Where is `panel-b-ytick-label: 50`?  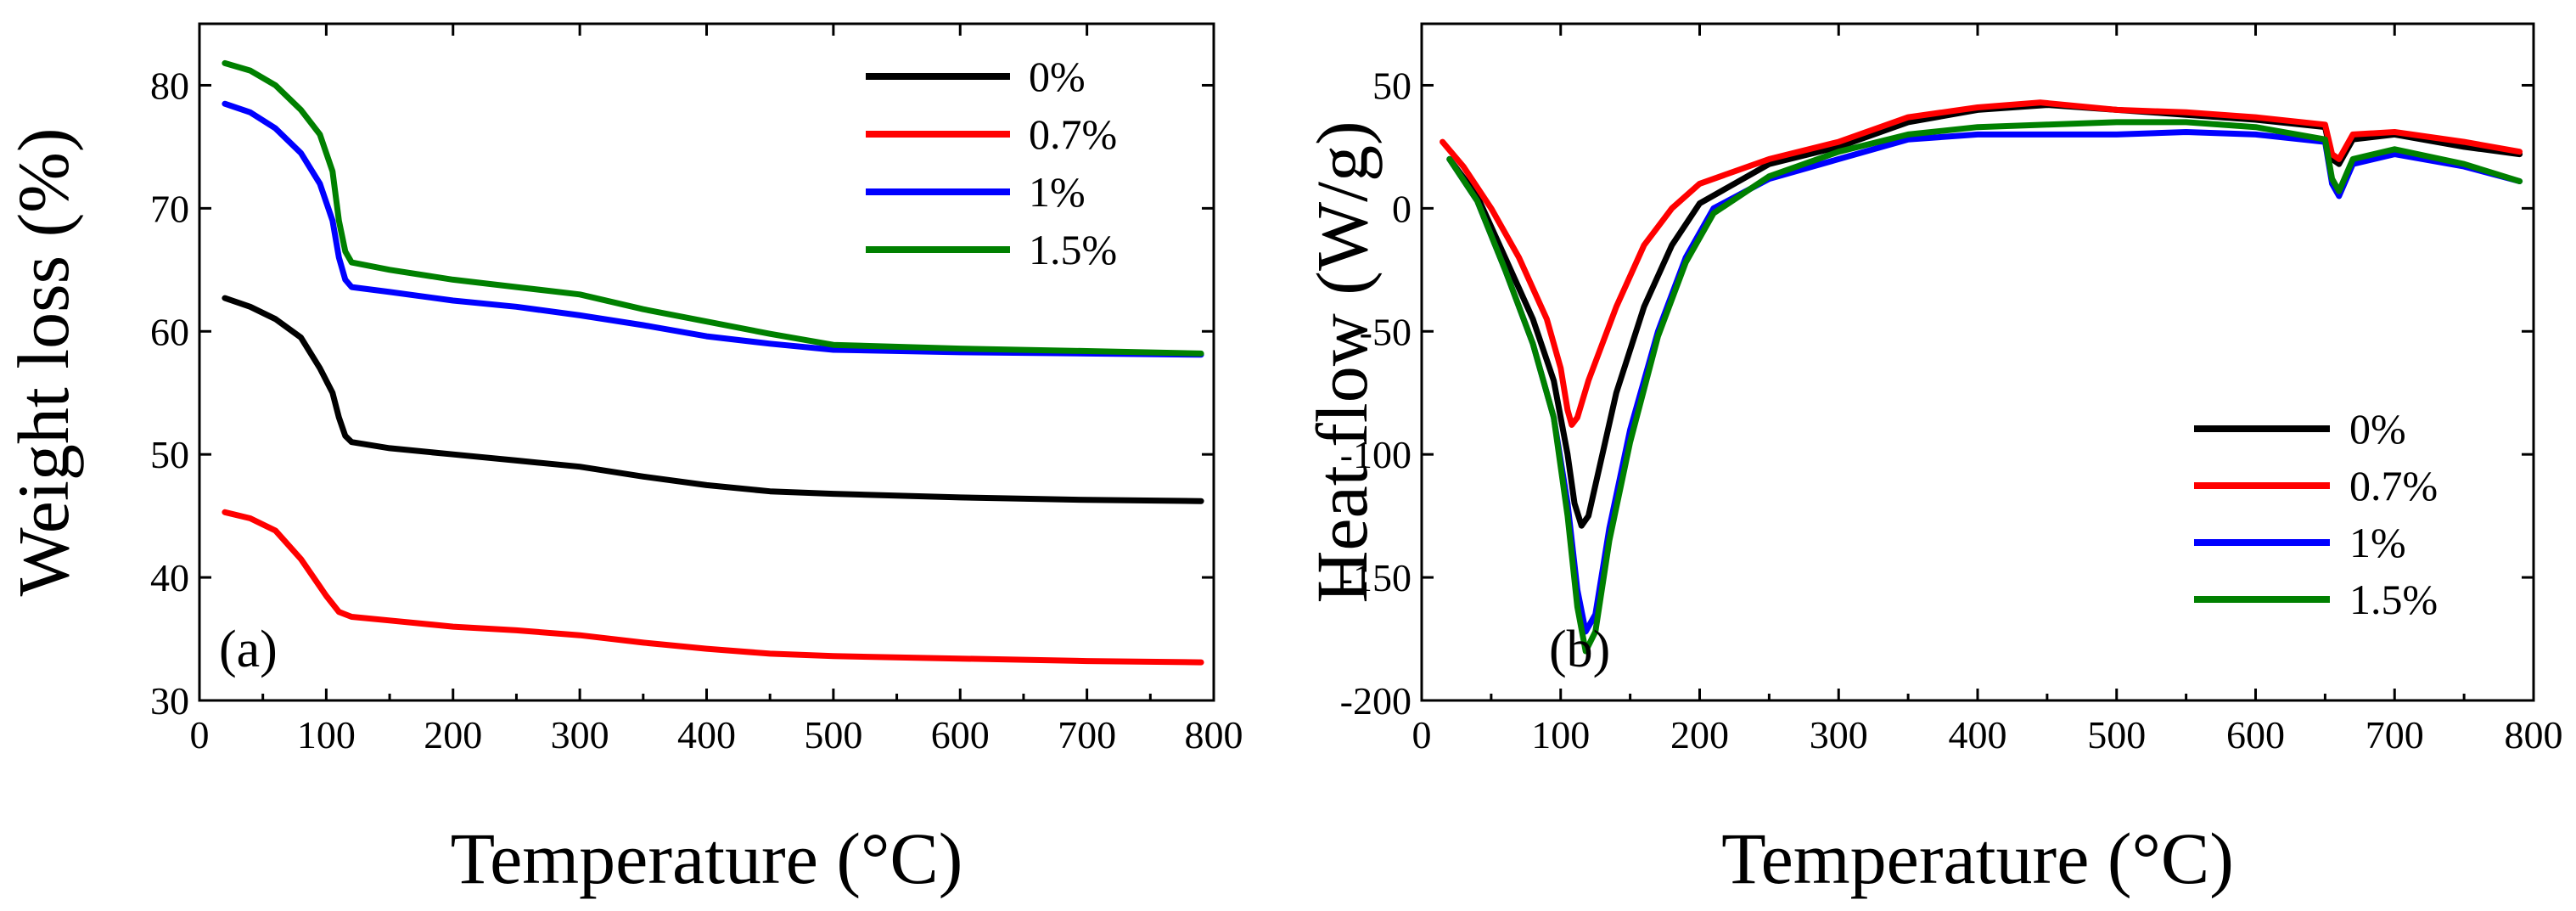 panel-b-ytick-label: 50 is located at coordinates (1391, 85).